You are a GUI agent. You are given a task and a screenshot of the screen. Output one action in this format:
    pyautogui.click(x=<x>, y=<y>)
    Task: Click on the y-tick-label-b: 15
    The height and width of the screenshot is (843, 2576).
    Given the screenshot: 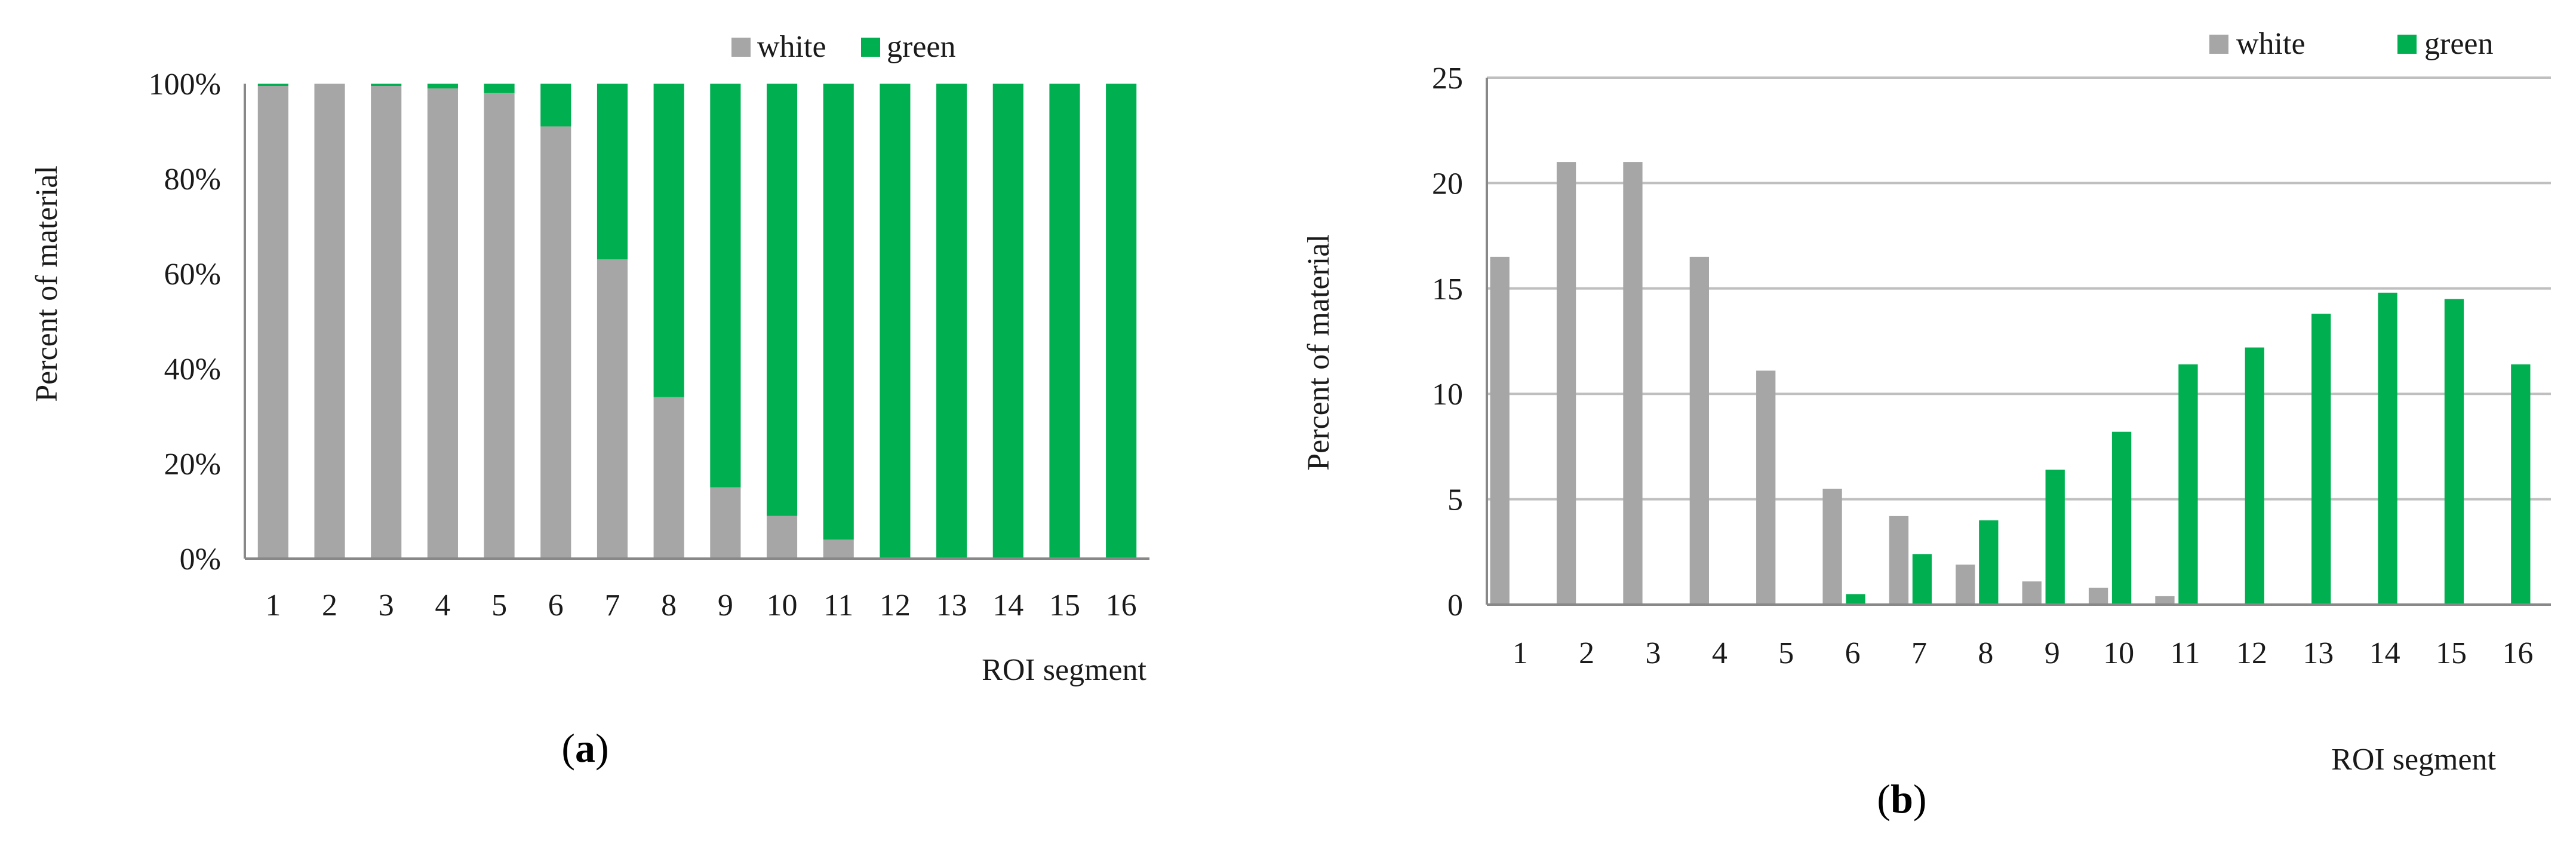 What is the action you would take?
    pyautogui.click(x=1447, y=289)
    